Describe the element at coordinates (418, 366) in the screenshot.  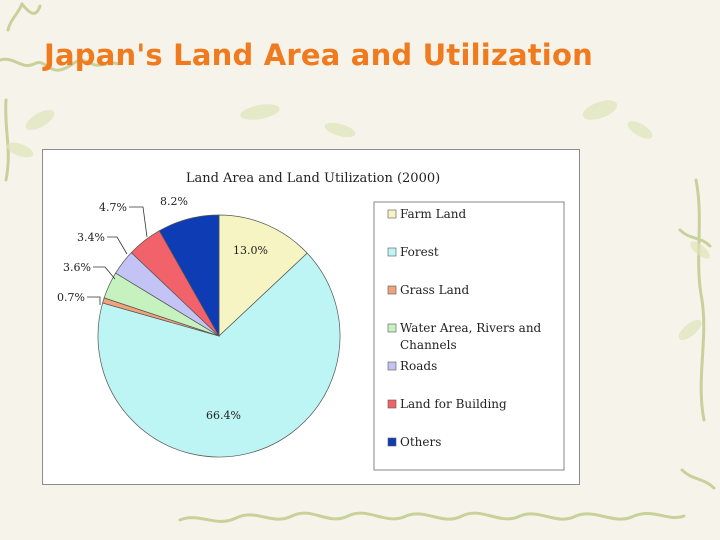
I see `legend-label-roads: Roads` at that location.